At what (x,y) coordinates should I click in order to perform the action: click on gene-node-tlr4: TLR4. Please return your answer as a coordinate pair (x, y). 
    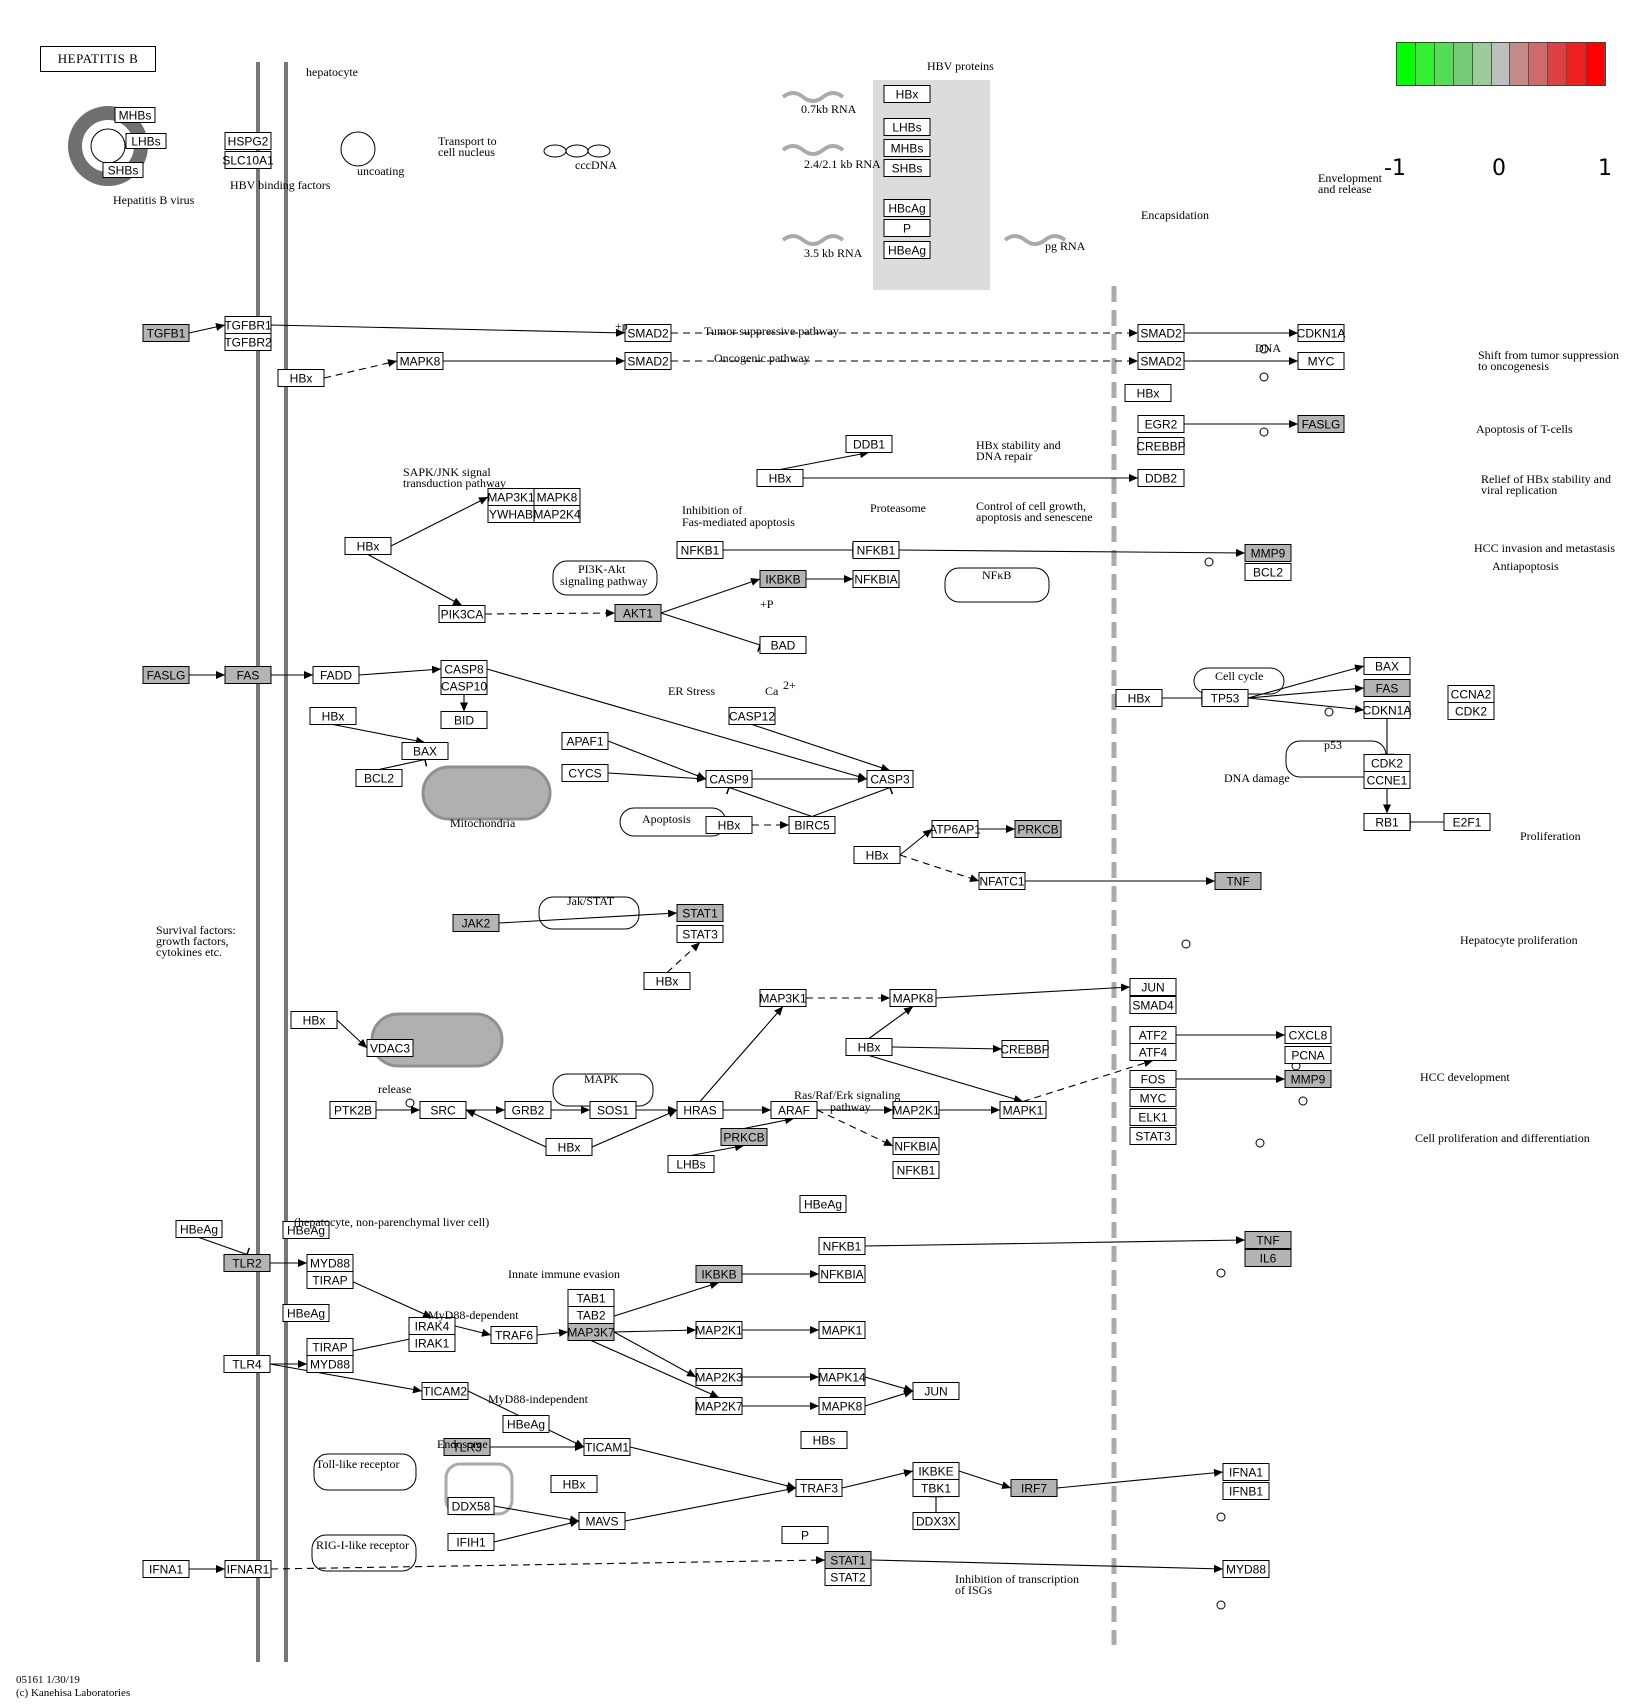
    Looking at the image, I should click on (247, 1364).